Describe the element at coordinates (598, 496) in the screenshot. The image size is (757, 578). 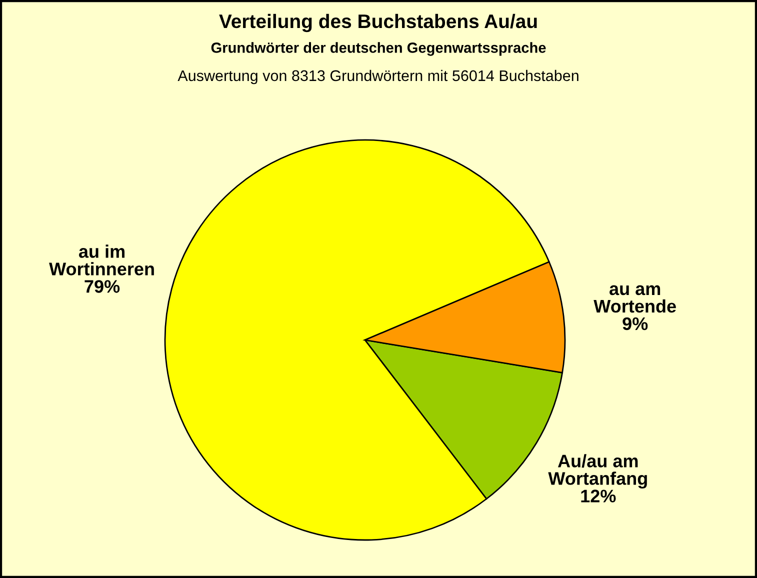
I see `data-label: 12%` at that location.